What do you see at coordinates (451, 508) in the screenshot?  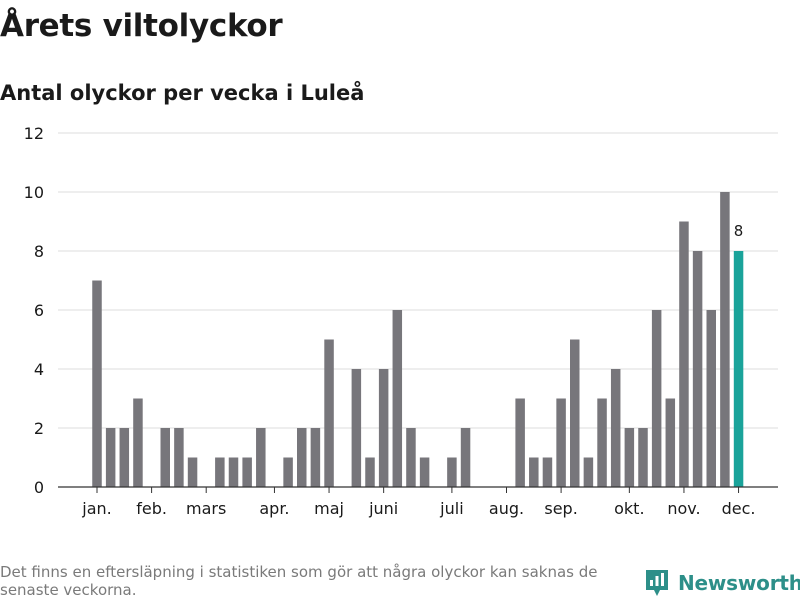 I see `x-tick-label: juli` at bounding box center [451, 508].